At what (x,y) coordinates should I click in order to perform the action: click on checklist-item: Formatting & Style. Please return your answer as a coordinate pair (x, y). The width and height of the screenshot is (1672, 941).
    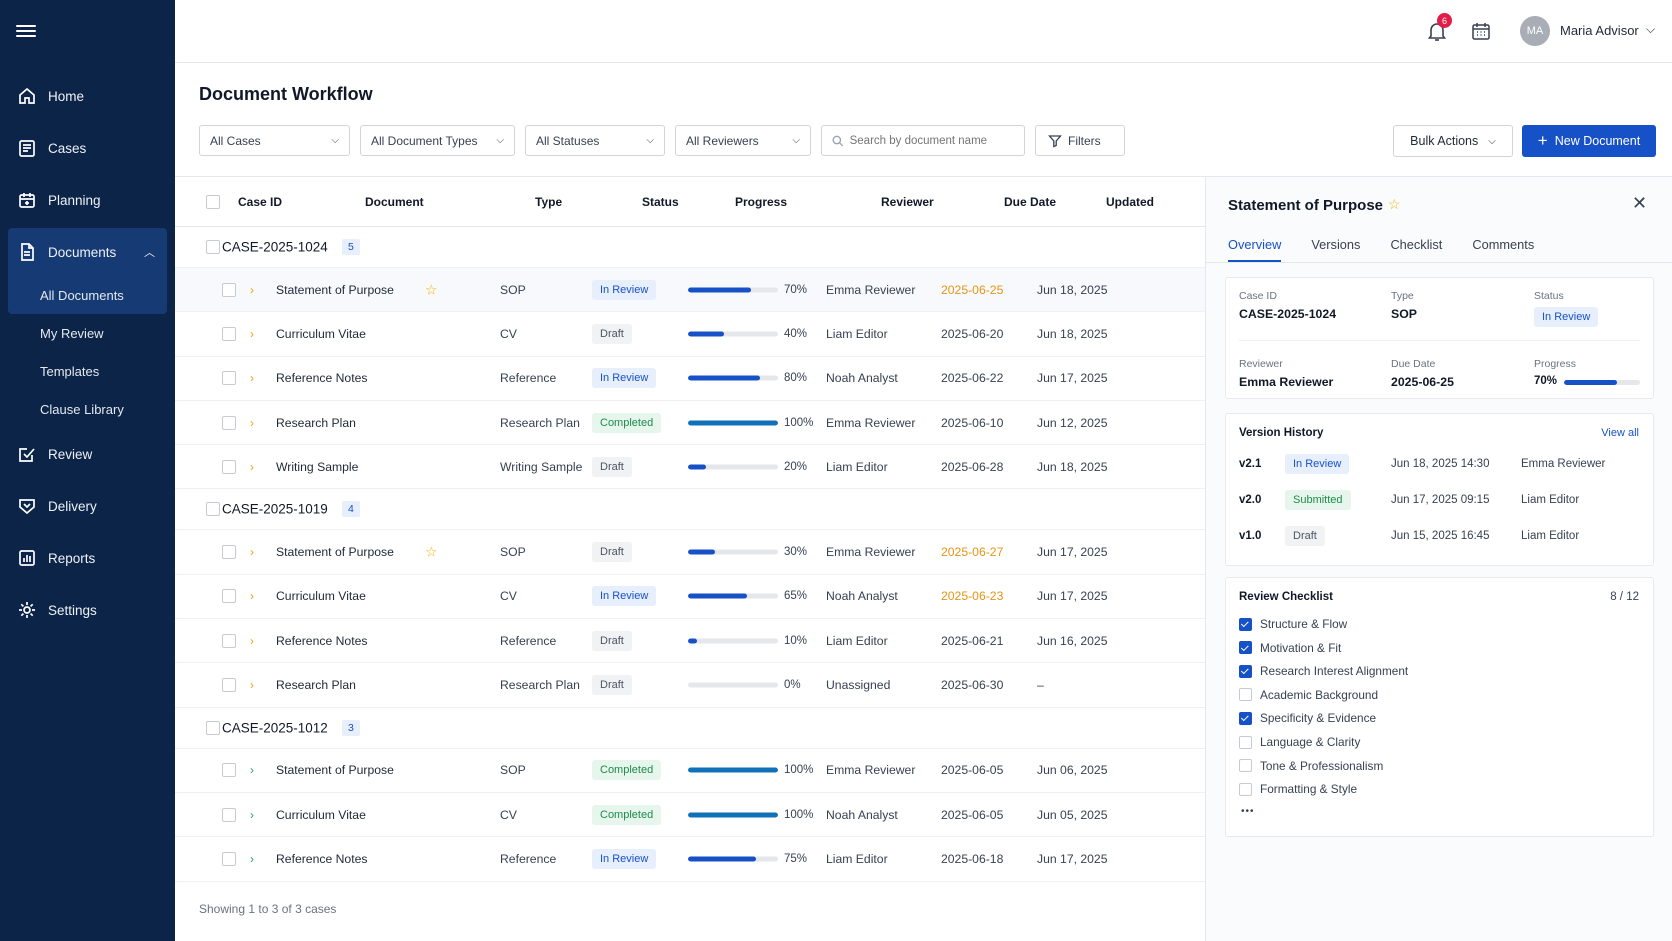
    Looking at the image, I should click on (1298, 789).